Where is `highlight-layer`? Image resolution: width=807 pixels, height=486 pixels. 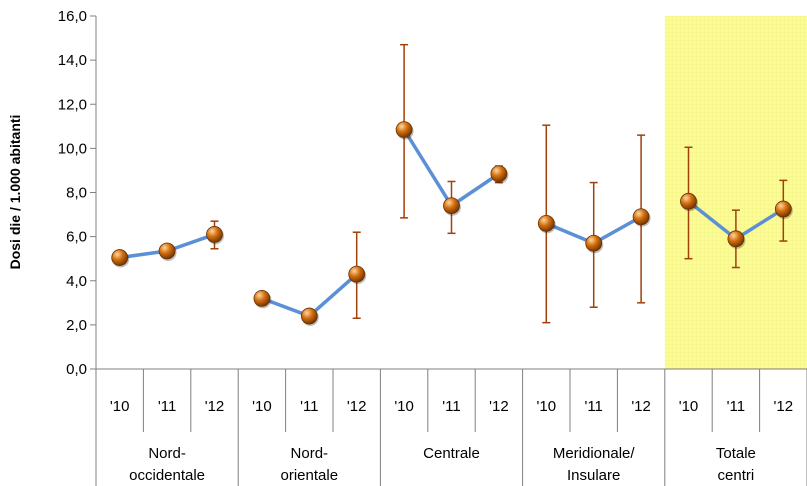
highlight-layer is located at coordinates (735, 192).